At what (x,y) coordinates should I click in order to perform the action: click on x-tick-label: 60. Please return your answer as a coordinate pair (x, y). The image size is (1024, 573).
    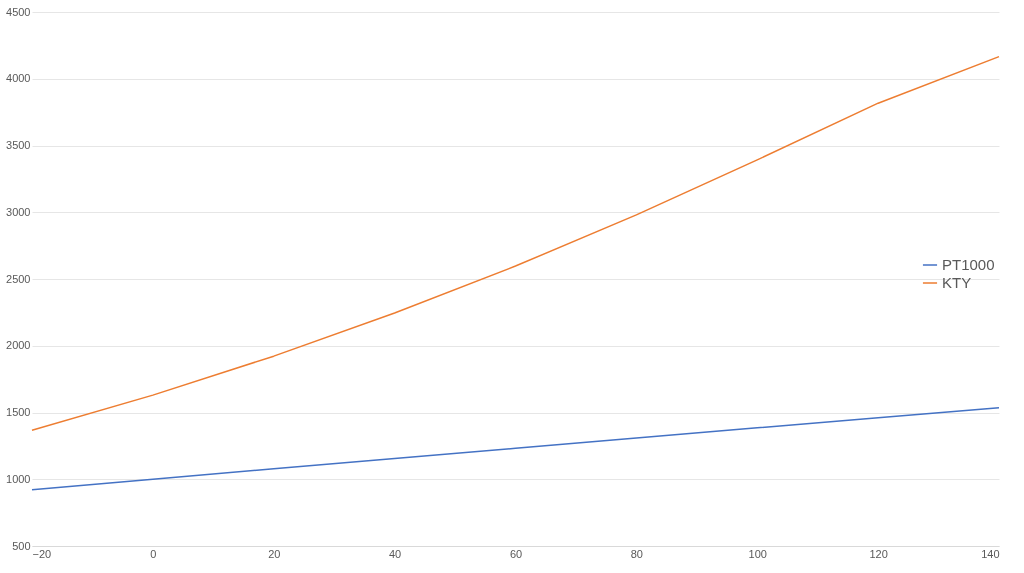
    Looking at the image, I should click on (516, 553).